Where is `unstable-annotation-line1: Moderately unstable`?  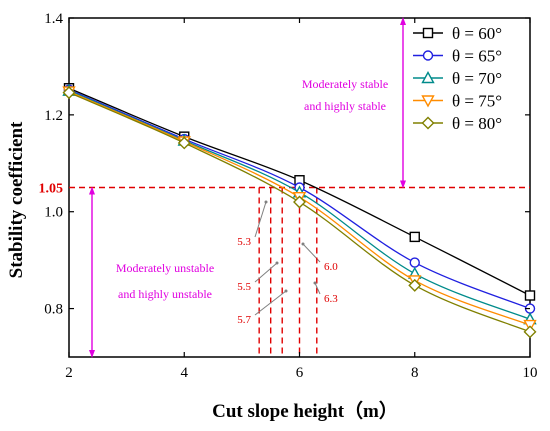 unstable-annotation-line1: Moderately unstable is located at coordinates (165, 268).